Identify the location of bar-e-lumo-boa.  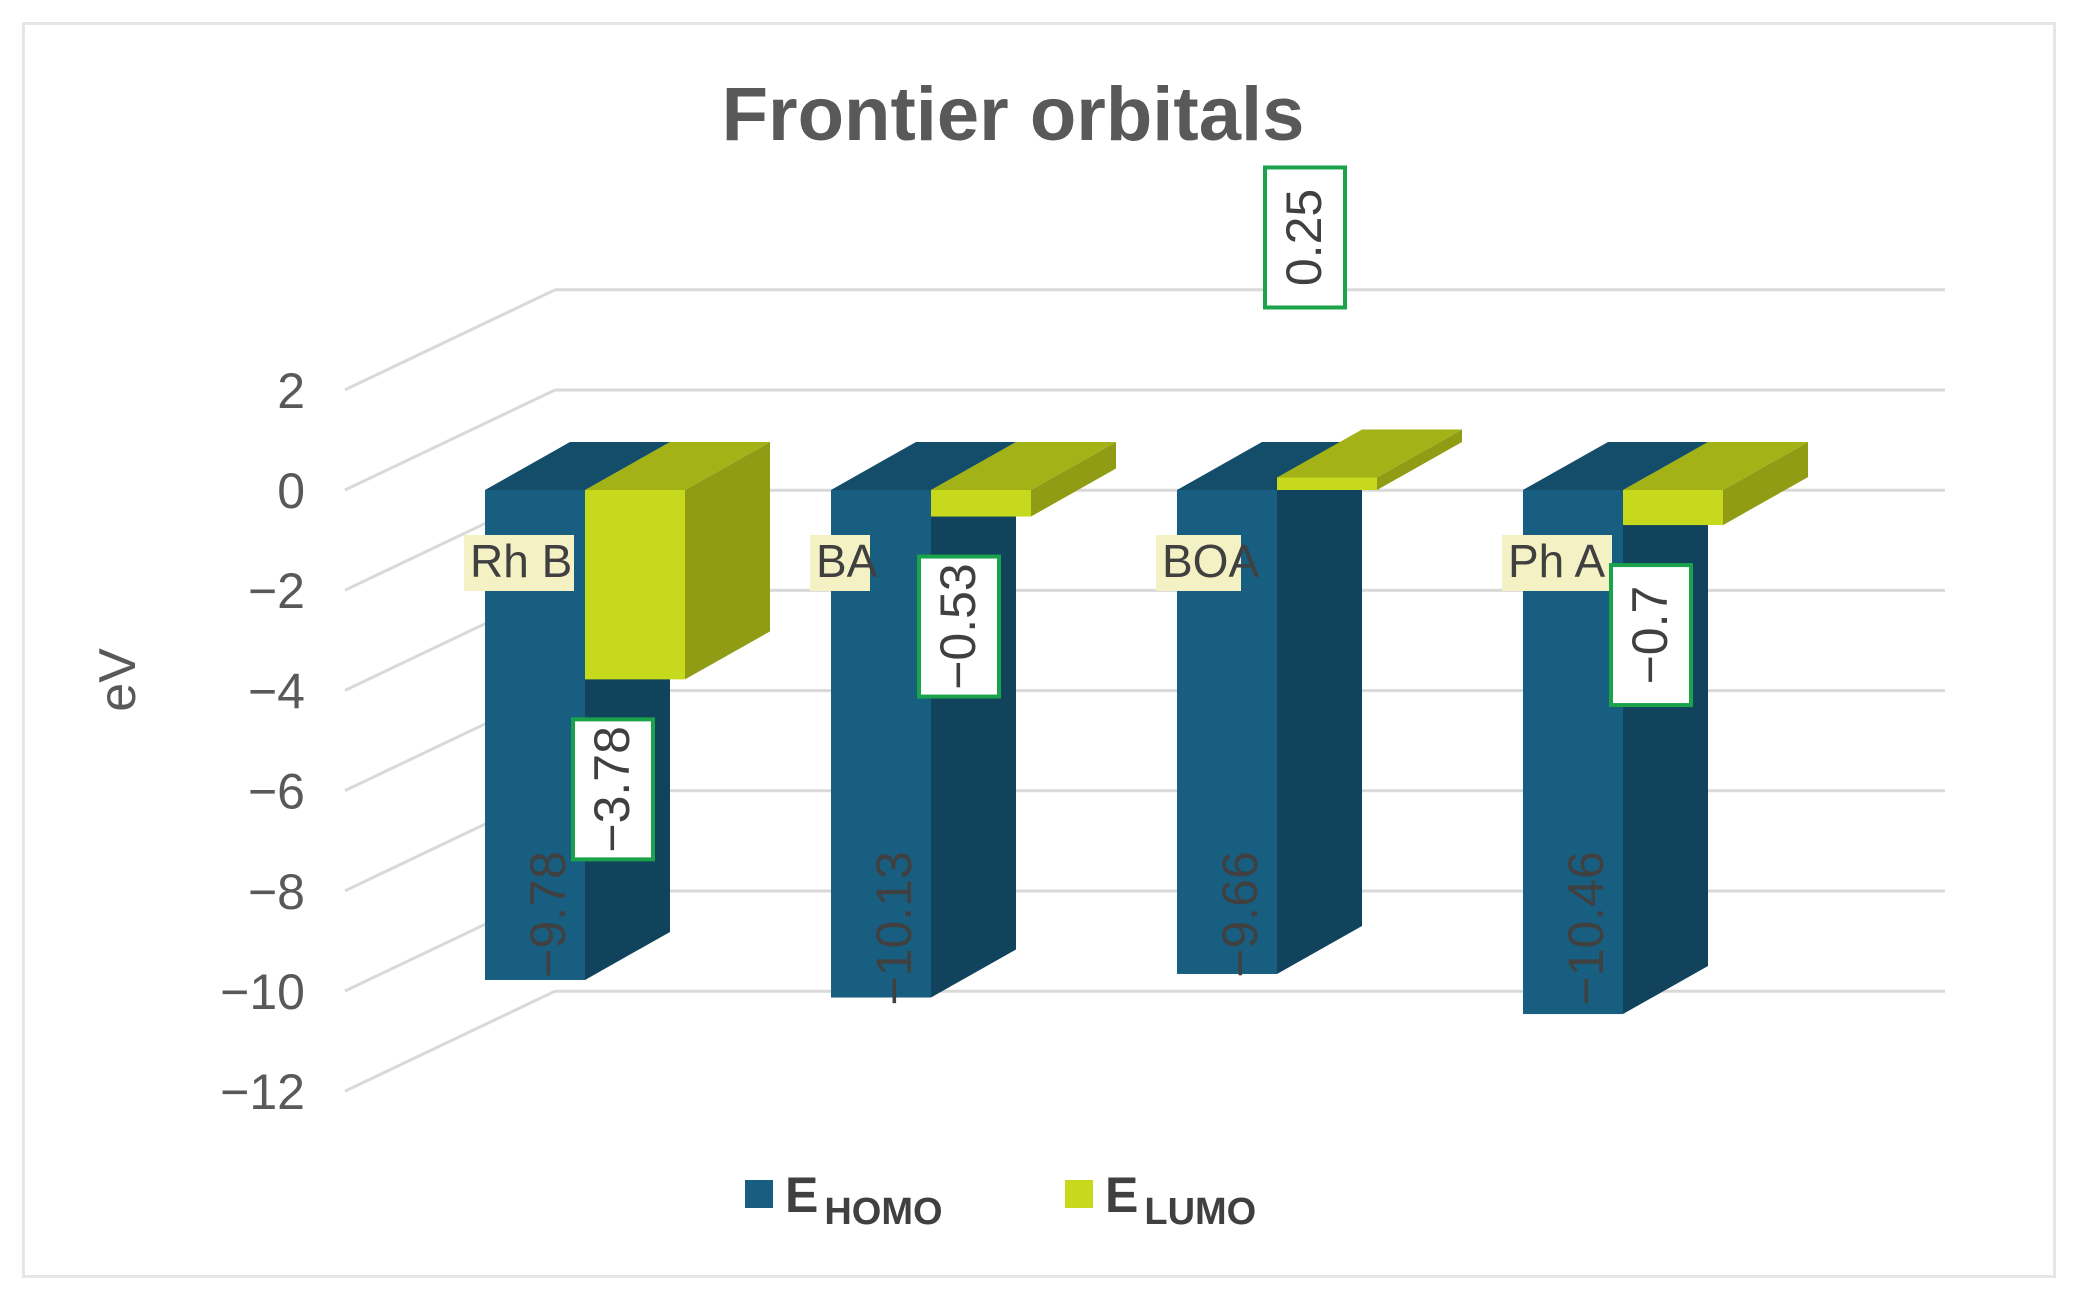
(1369, 459).